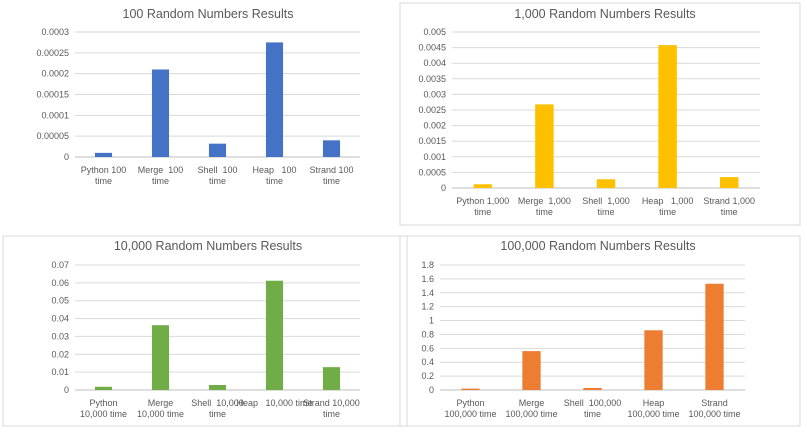 This screenshot has height=434, width=807. Describe the element at coordinates (208, 246) in the screenshot. I see `chart-title: 10,000 Random Numbers Results` at that location.